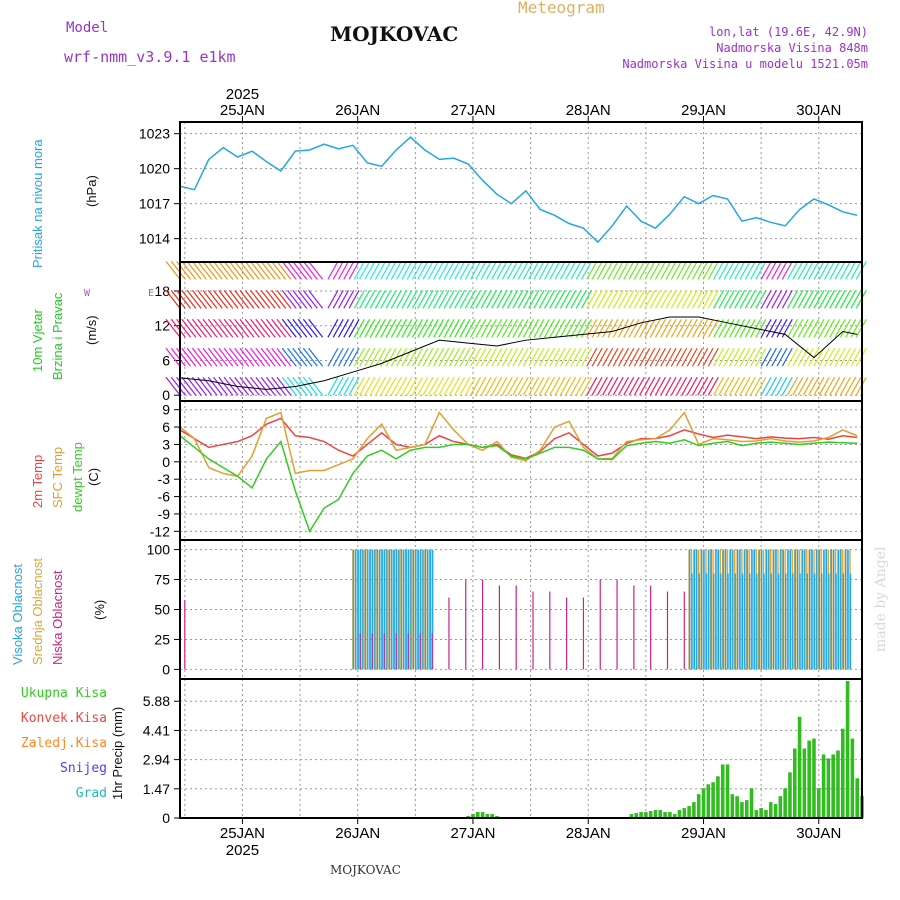 This screenshot has width=900, height=900. I want to click on y-tick-label: 3, so click(166, 444).